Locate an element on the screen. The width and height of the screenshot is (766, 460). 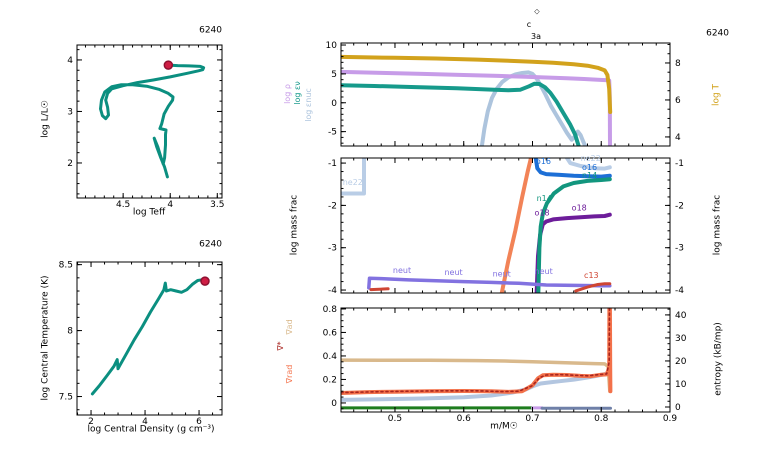
series-o18 is located at coordinates (573, 252).